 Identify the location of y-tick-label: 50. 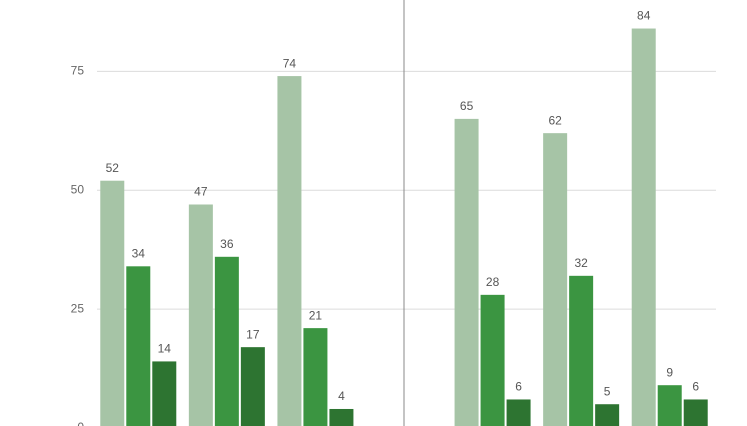
(78, 189).